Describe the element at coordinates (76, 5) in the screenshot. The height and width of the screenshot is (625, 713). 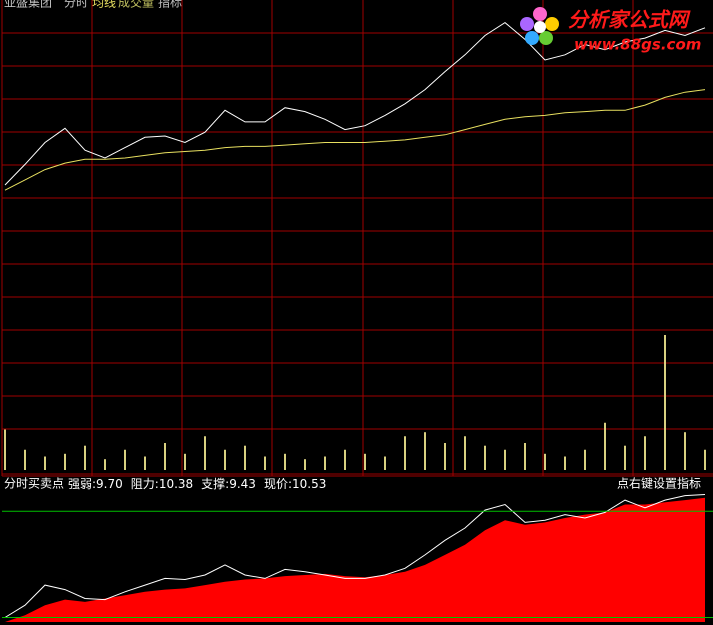
I see `tab: 分时` at that location.